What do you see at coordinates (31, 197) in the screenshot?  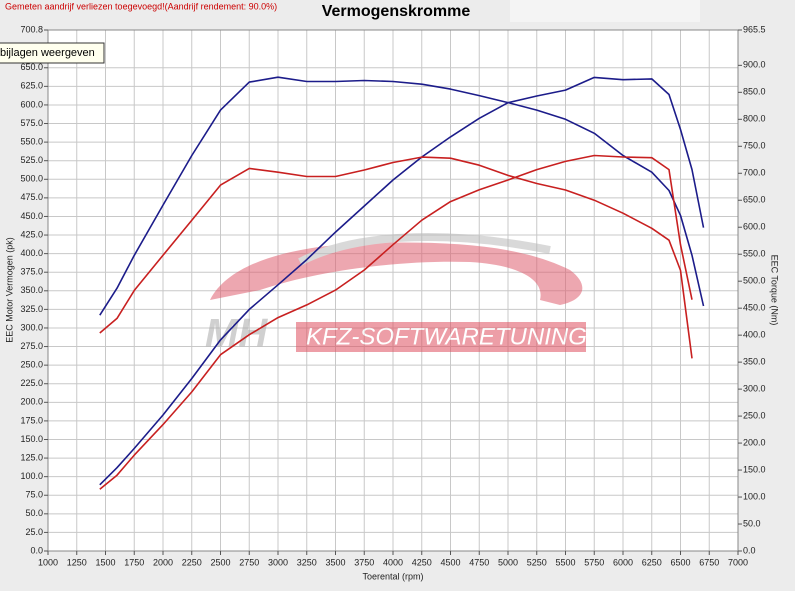 I see `y-tick-label: 475.0` at bounding box center [31, 197].